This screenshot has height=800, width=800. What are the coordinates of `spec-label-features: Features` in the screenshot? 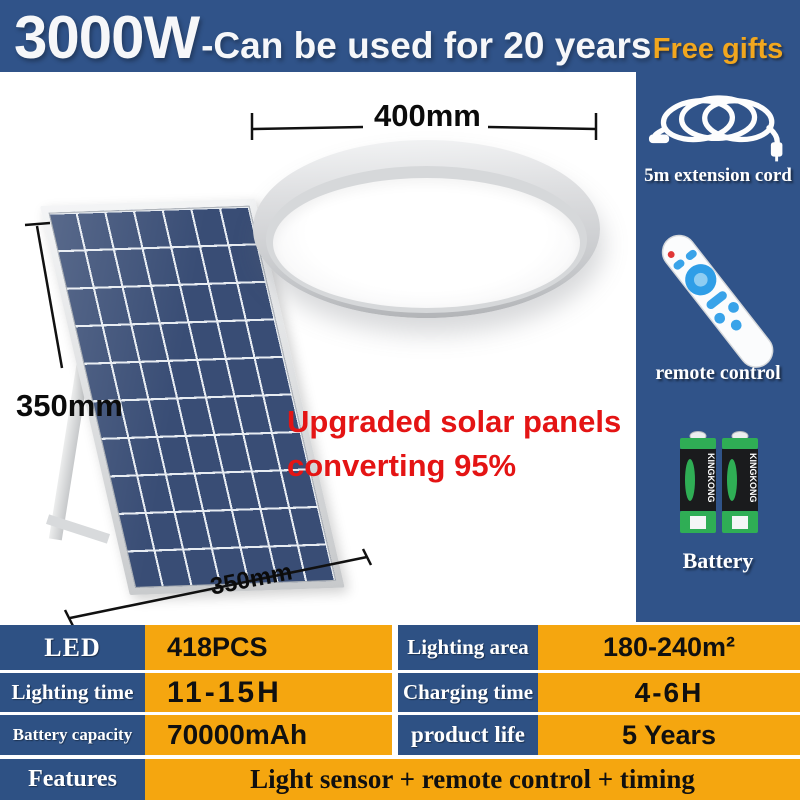 It's located at (72, 779).